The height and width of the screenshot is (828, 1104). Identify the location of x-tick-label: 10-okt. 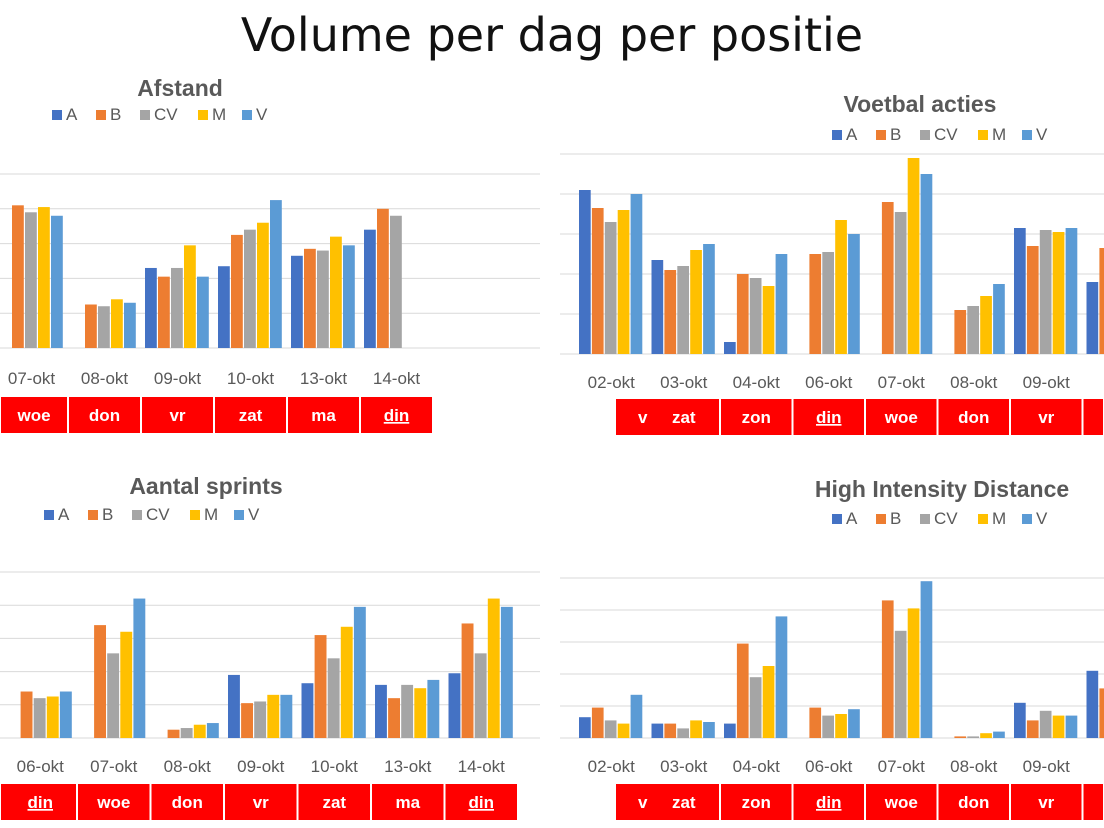
(335, 766).